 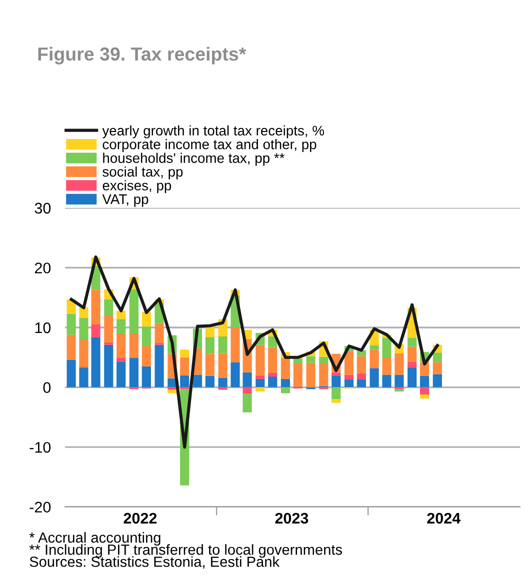 I want to click on y-tick-label: -10, so click(x=40, y=447).